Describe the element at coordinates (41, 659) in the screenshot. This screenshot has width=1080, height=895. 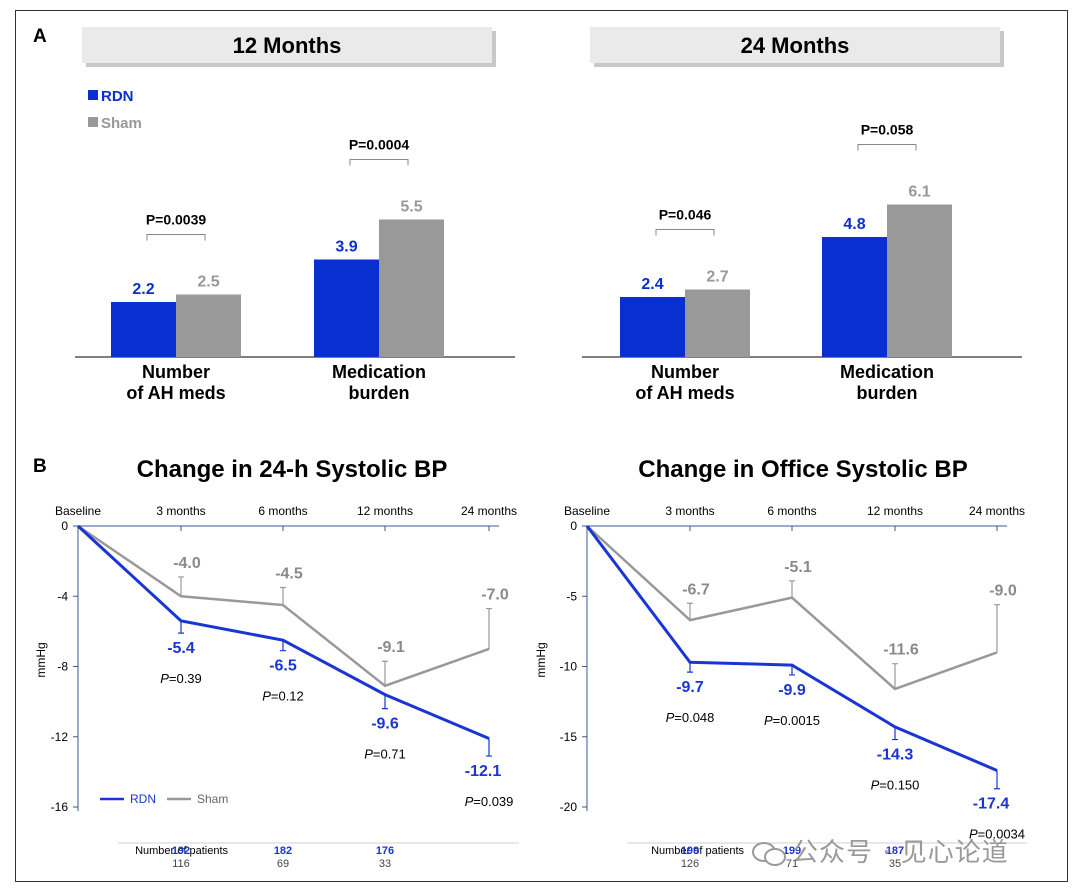
I see `y-axis-label: mmHg` at that location.